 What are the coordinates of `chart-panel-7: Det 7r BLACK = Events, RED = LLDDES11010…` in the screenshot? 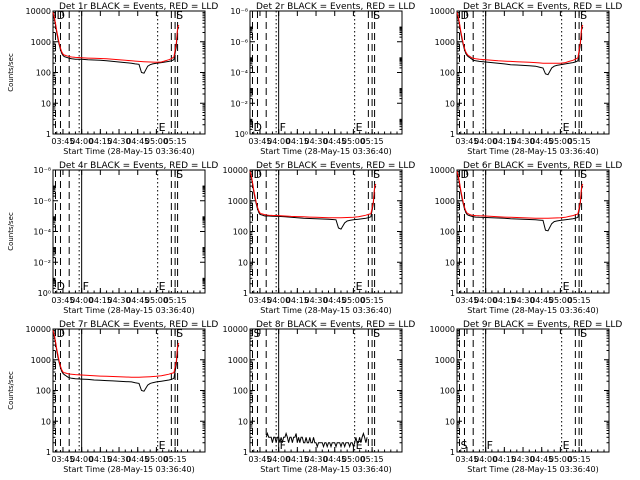 It's located at (112, 397).